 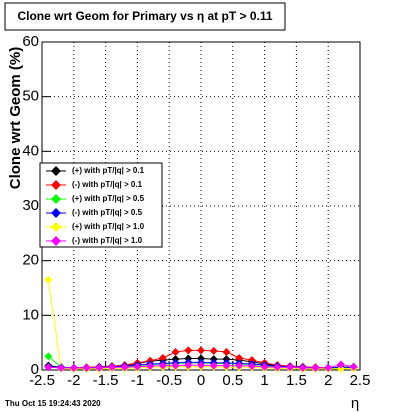 I want to click on x-tick-label: -0.5, so click(x=169, y=380).